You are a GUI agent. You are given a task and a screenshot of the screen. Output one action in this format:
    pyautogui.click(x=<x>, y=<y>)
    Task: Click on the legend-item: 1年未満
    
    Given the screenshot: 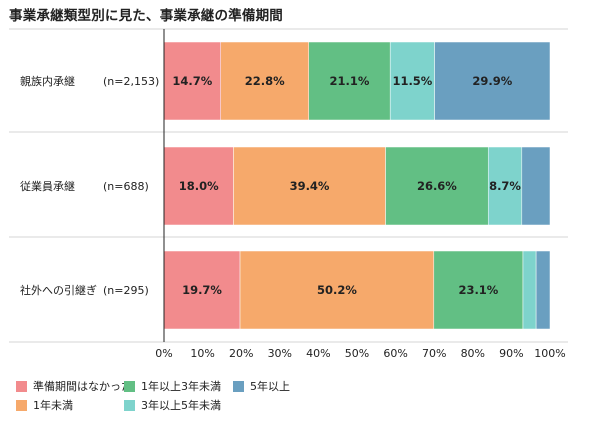 What is the action you would take?
    pyautogui.click(x=44, y=405)
    